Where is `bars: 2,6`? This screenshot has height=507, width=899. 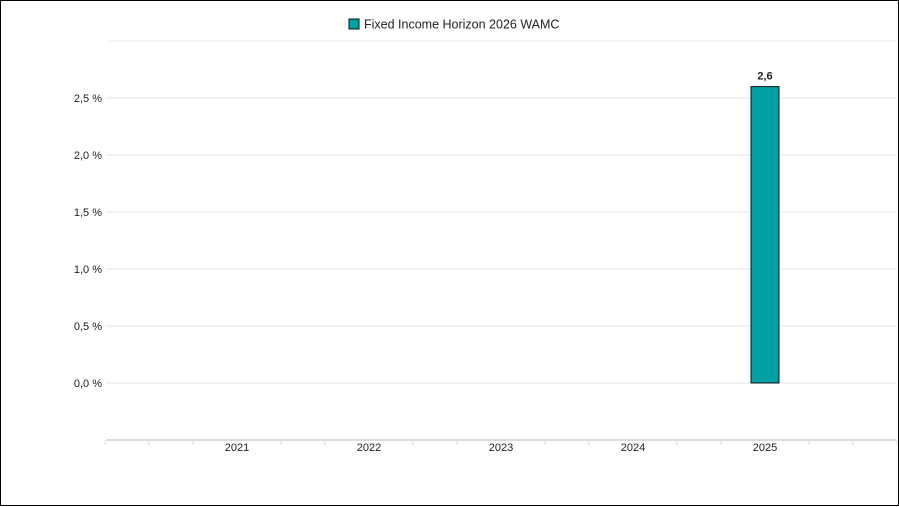
bars: 2,6 is located at coordinates (765, 227).